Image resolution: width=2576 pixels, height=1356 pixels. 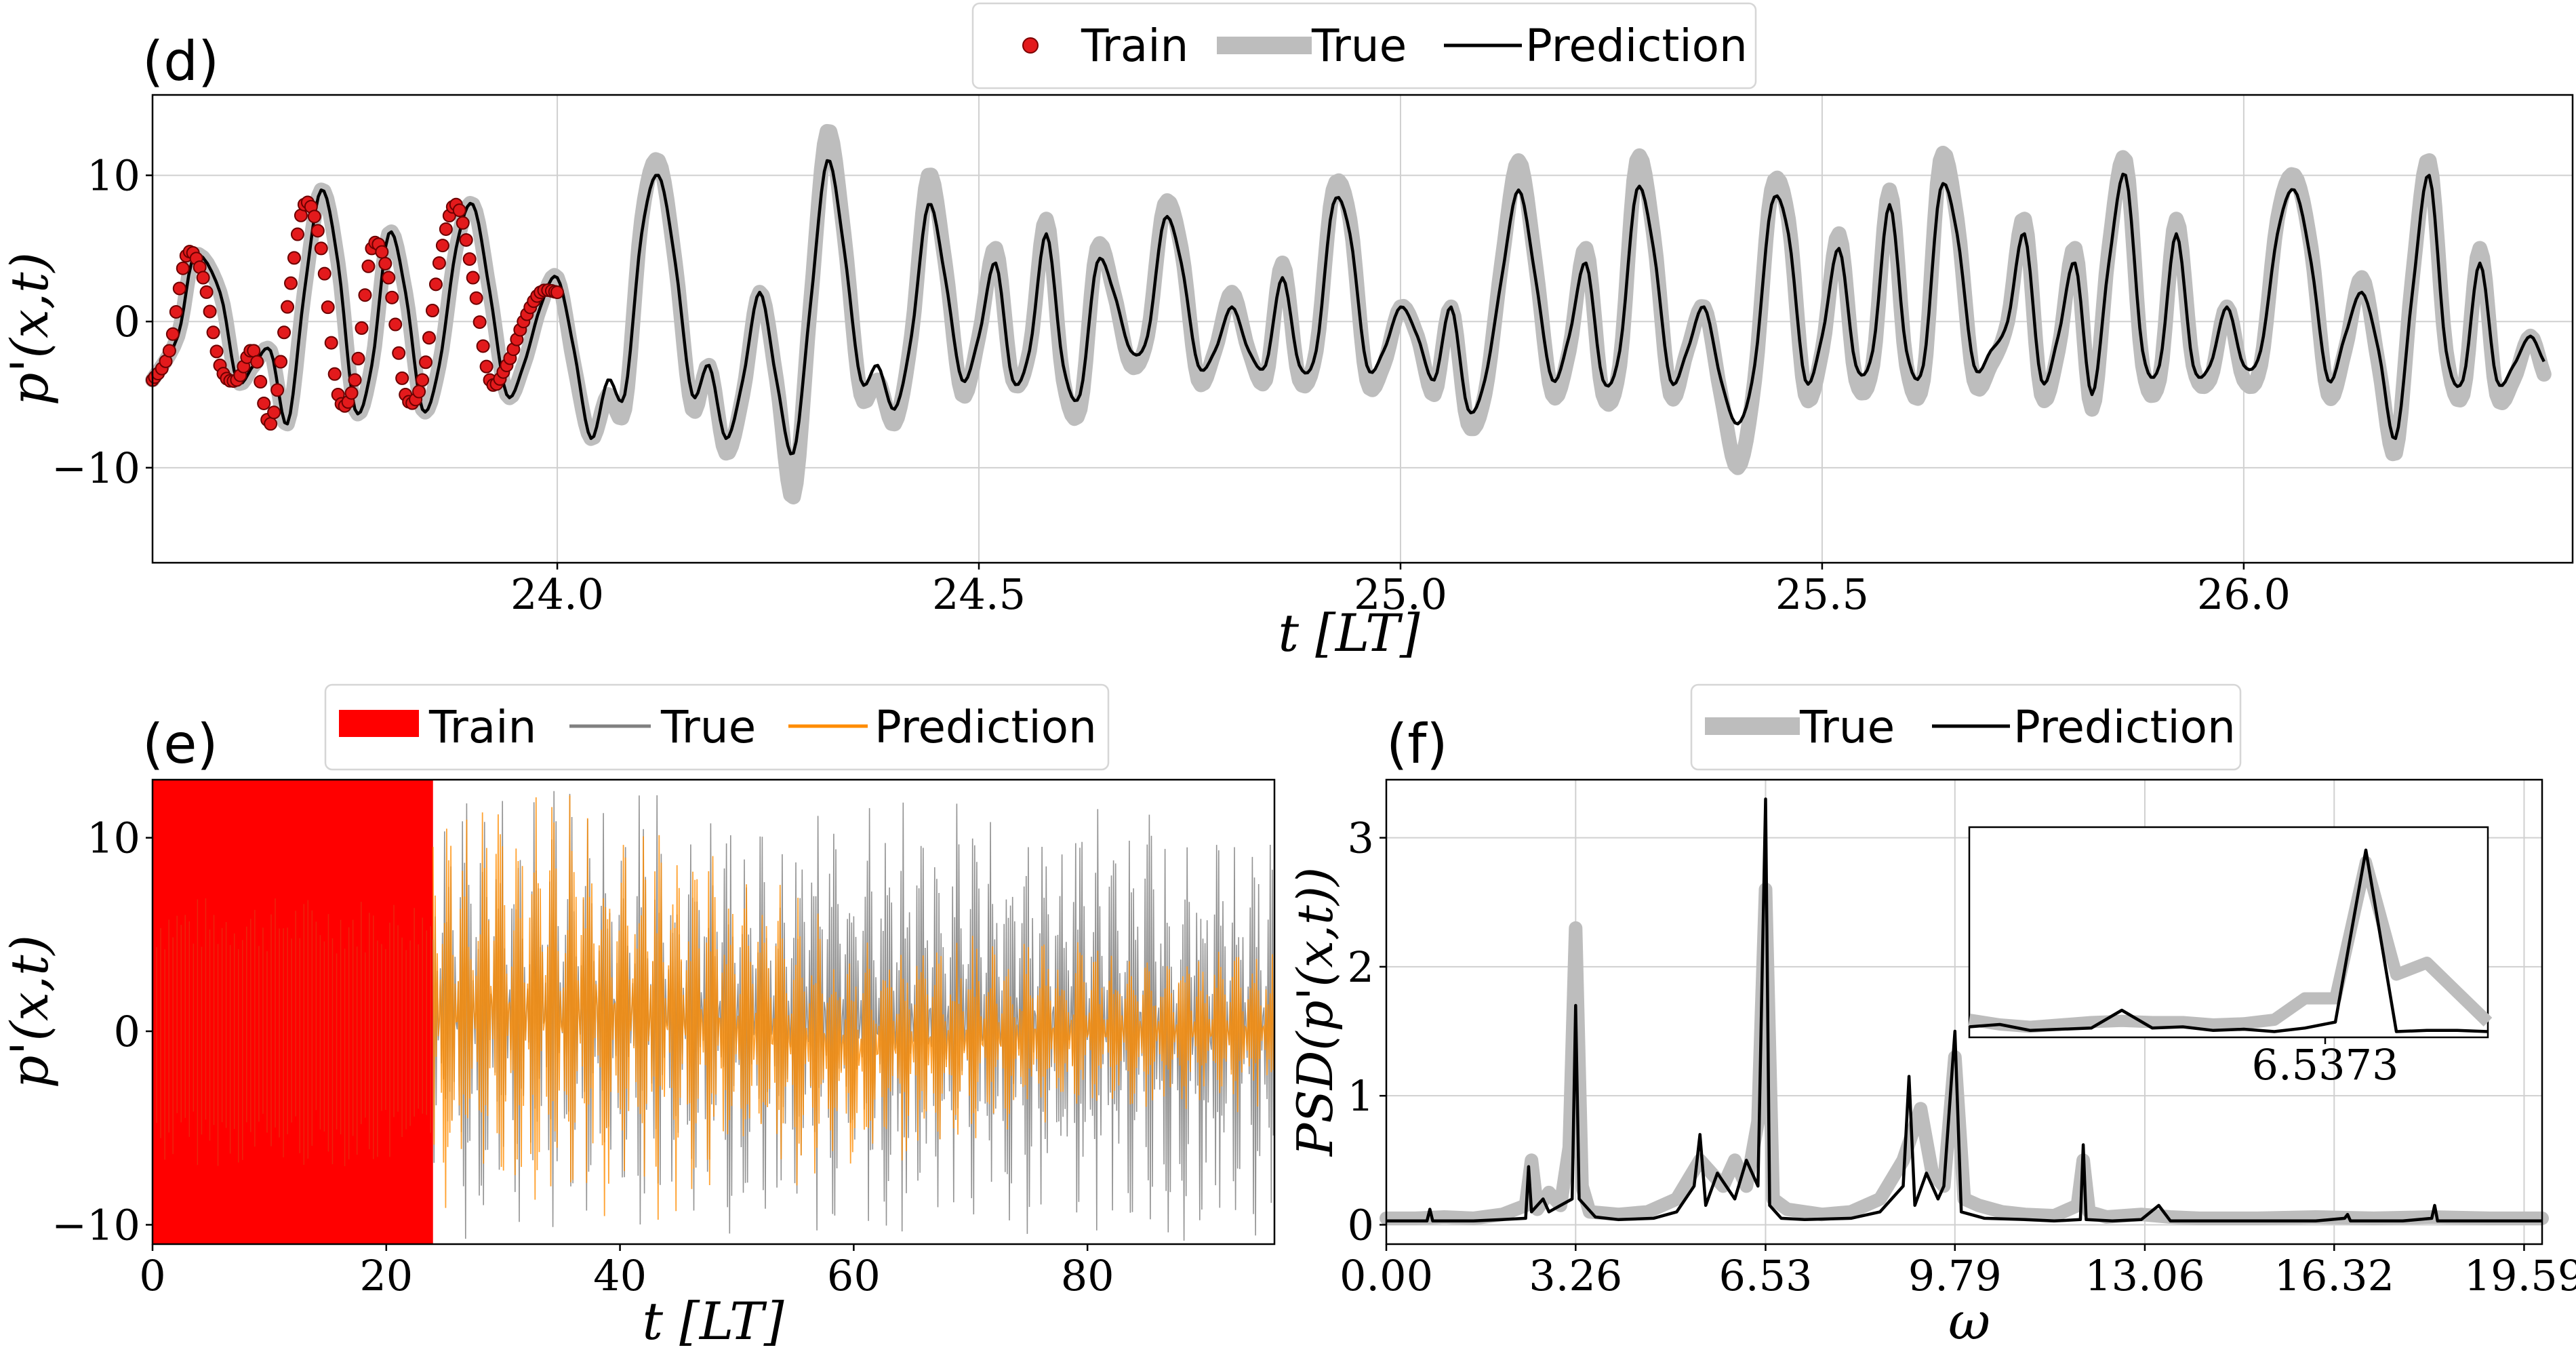 I want to click on panel-f-ytick-label: 3, so click(x=1361, y=838).